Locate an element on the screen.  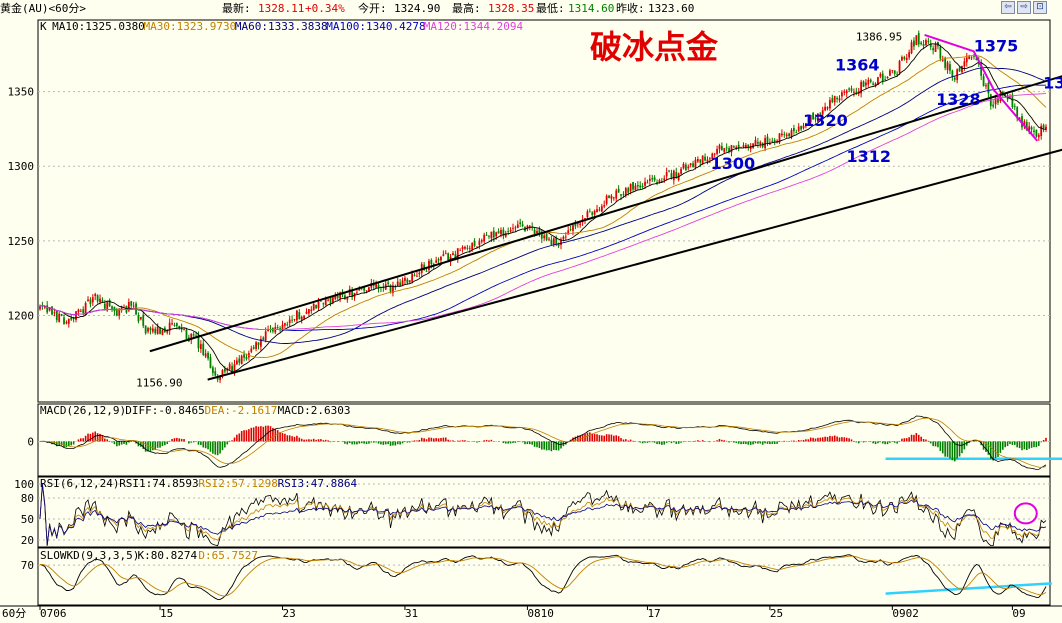
y-tick-label-price: 1200 is located at coordinates (21, 315).